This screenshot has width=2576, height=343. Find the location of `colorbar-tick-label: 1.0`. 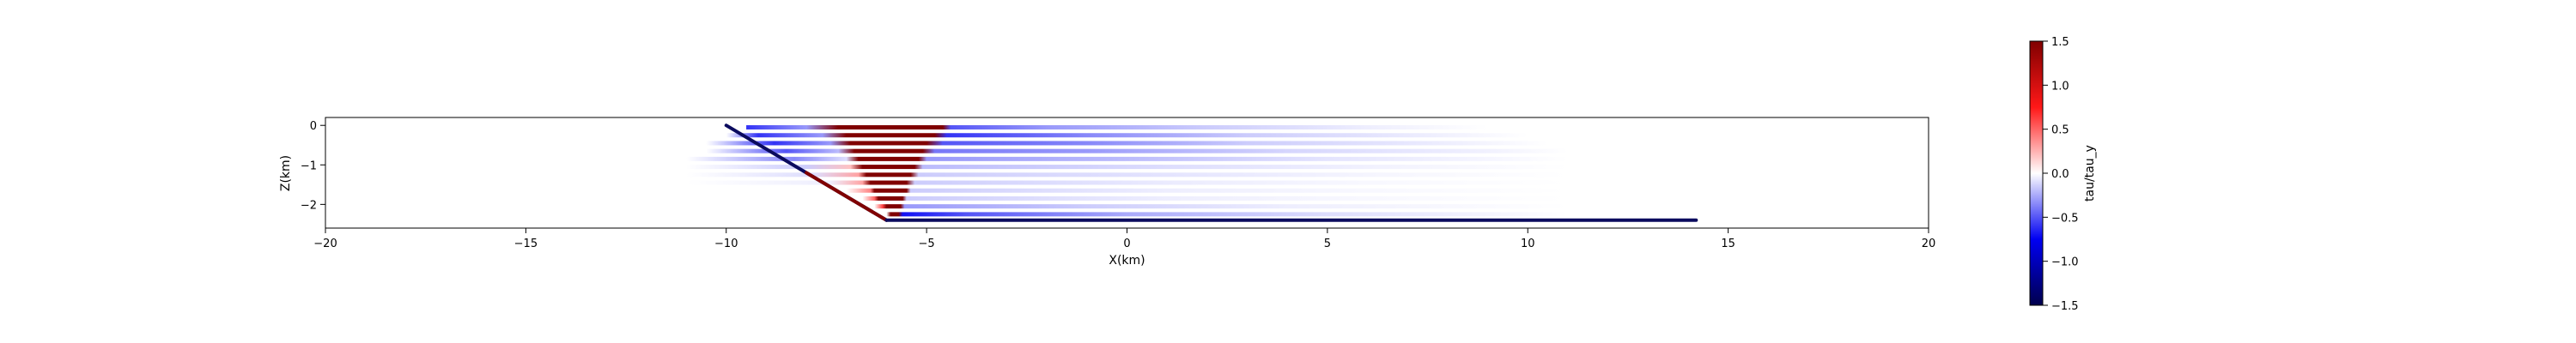

colorbar-tick-label: 1.0 is located at coordinates (2060, 87).